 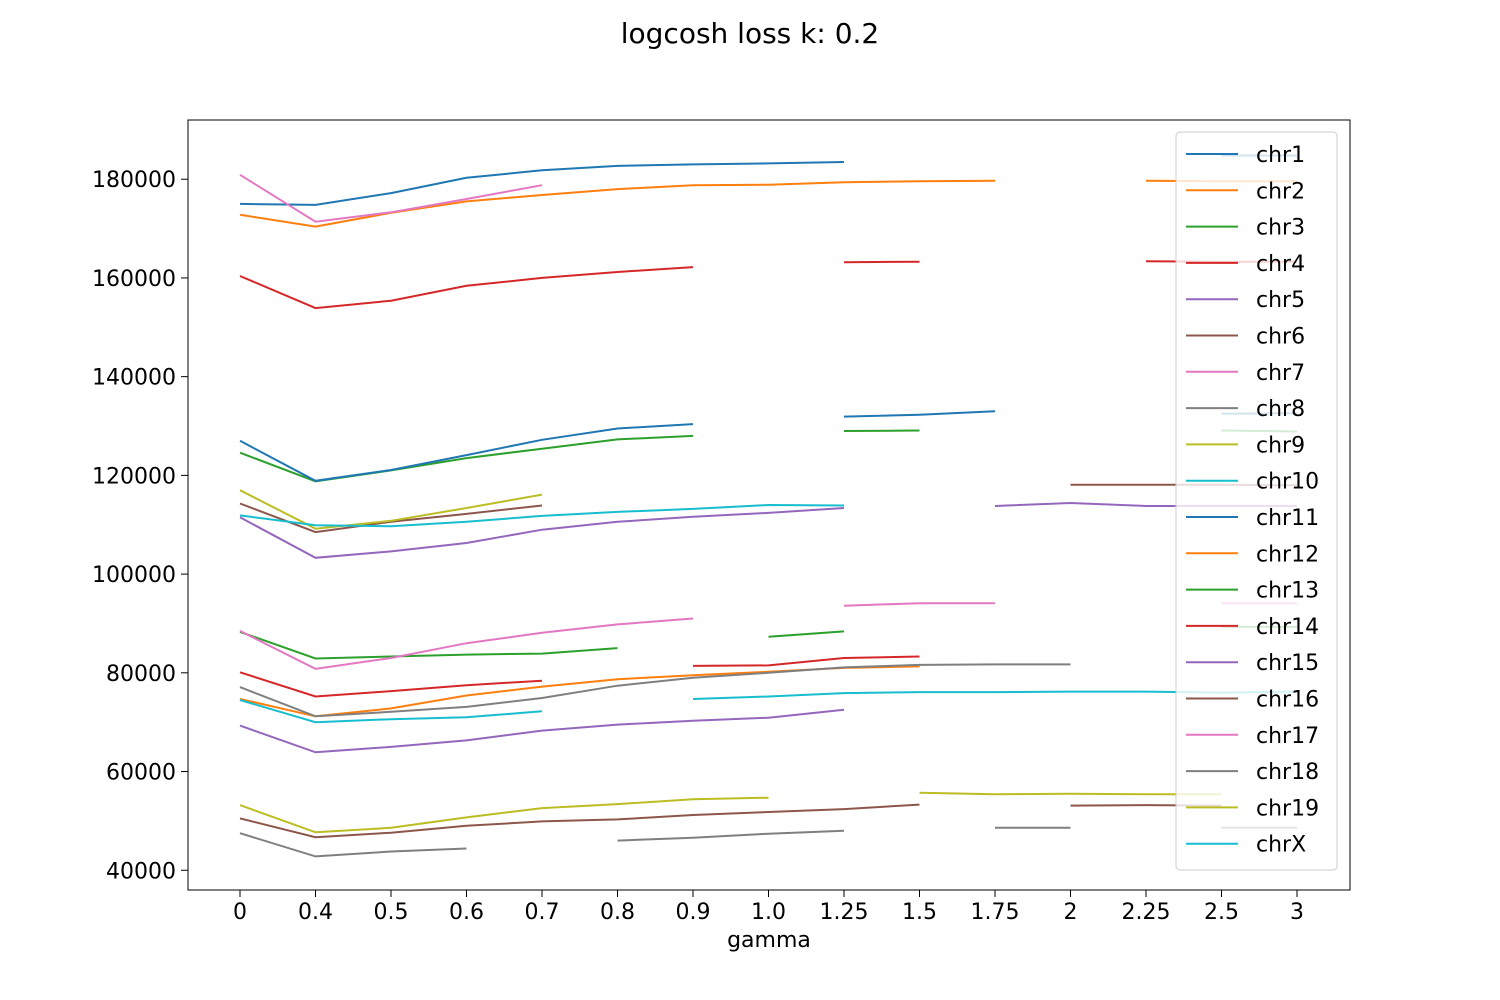 I want to click on x-axis-label: gamma, so click(x=769, y=940).